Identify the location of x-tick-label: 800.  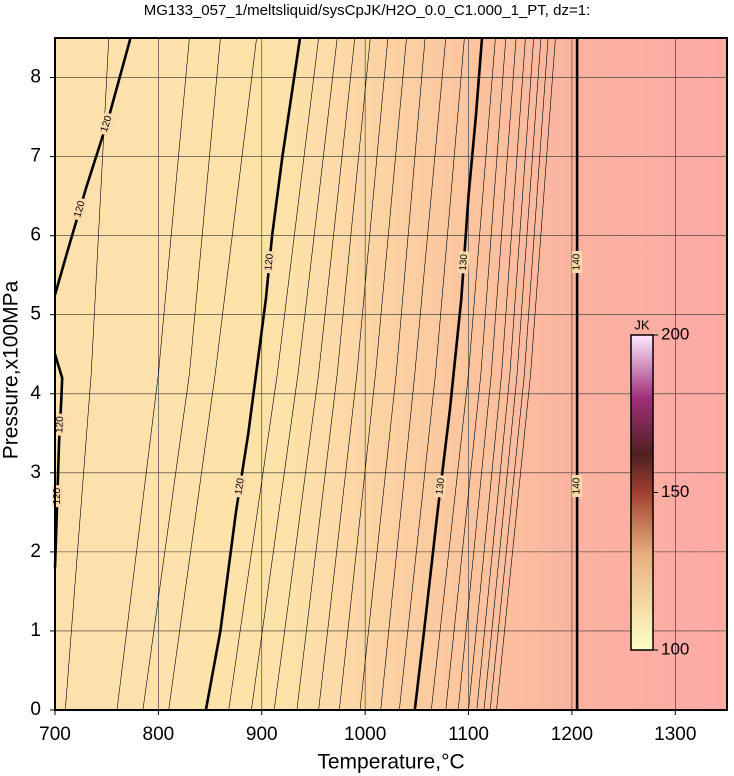
(159, 734).